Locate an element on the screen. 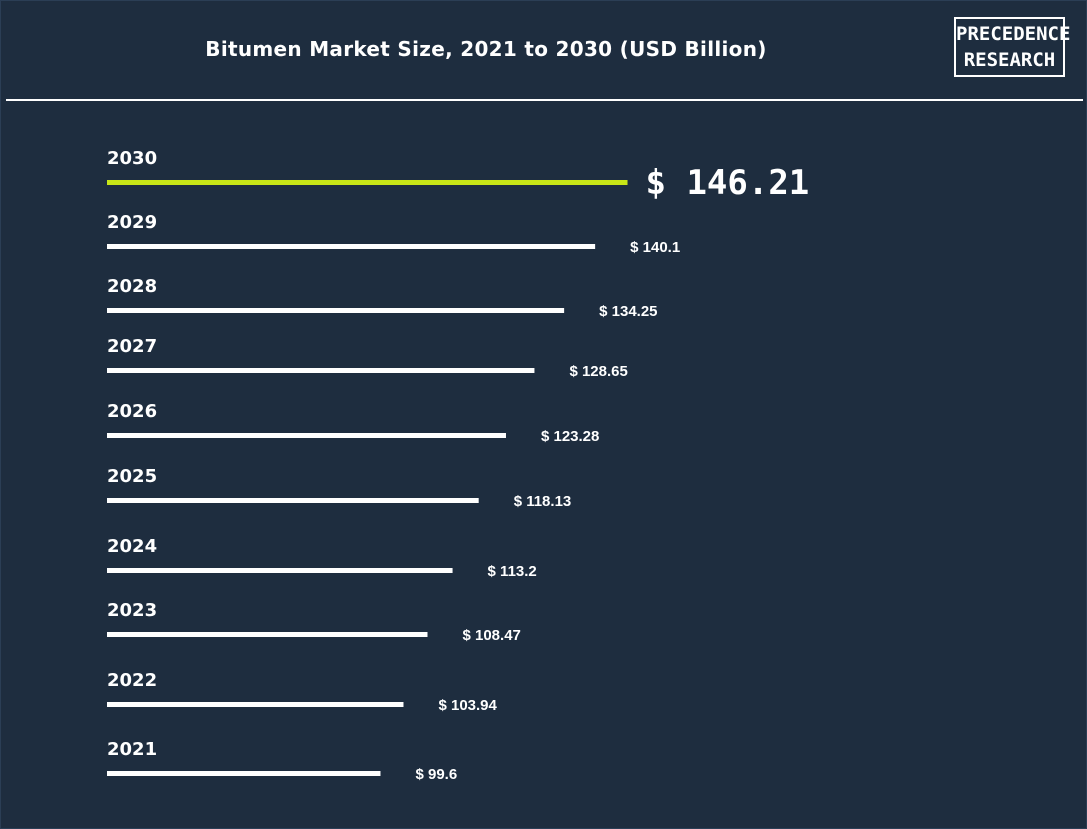 The height and width of the screenshot is (829, 1087). category-label-2023: 2023 is located at coordinates (132, 610).